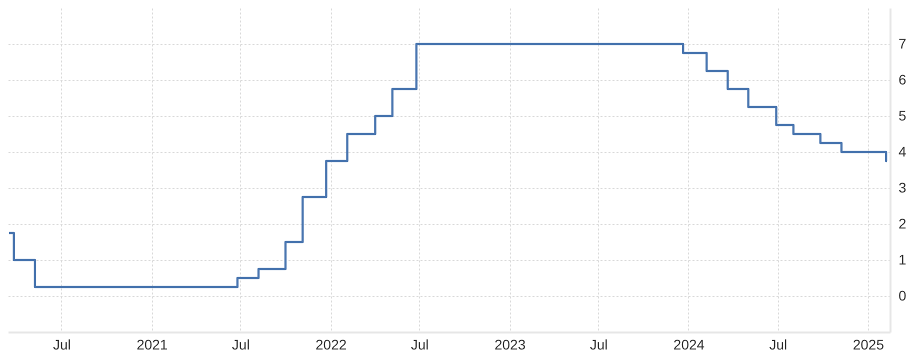 This screenshot has width=913, height=356. I want to click on x-tick-label: 2025, so click(868, 344).